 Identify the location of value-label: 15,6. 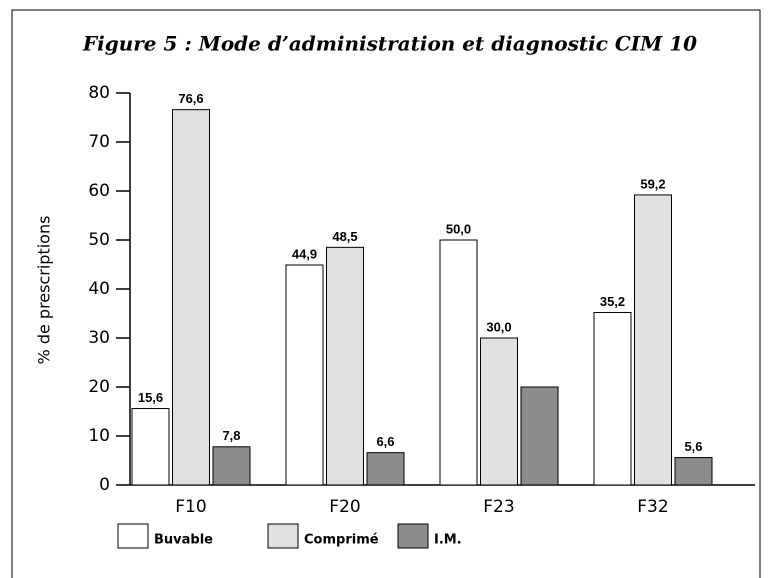
(150, 397).